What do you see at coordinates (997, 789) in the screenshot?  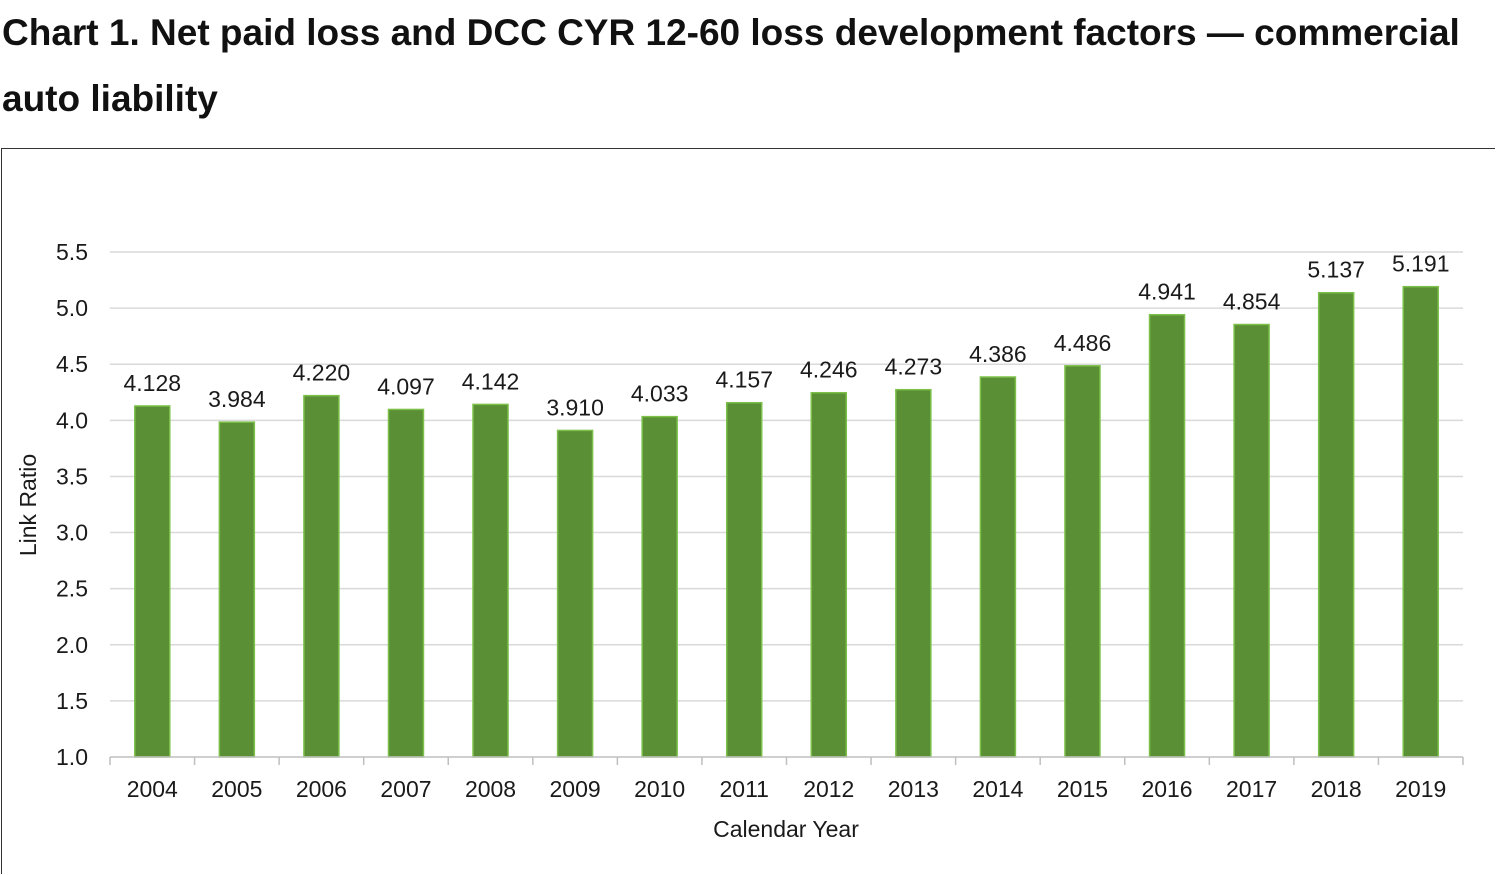 I see `x-tick-label: 2014` at bounding box center [997, 789].